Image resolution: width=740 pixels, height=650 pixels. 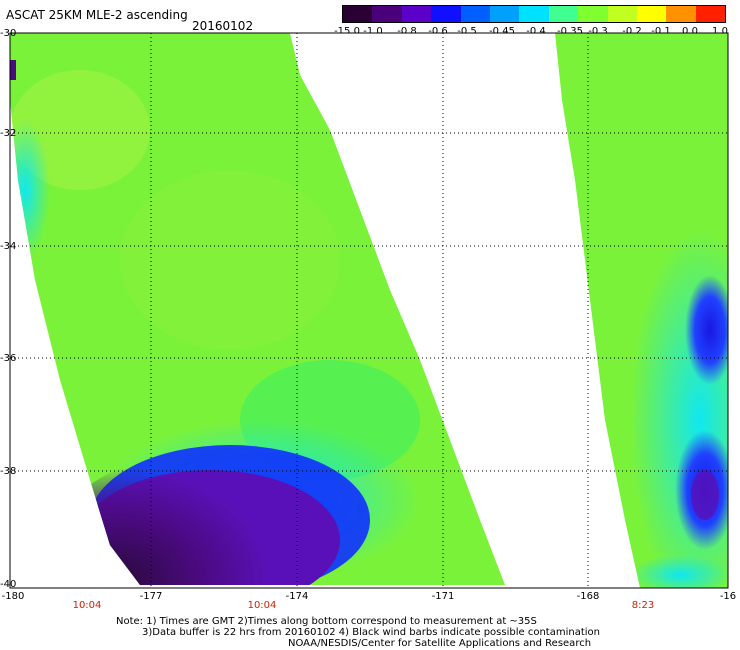 What do you see at coordinates (438, 31) in the screenshot?
I see `colorbar-label: -0.6` at bounding box center [438, 31].